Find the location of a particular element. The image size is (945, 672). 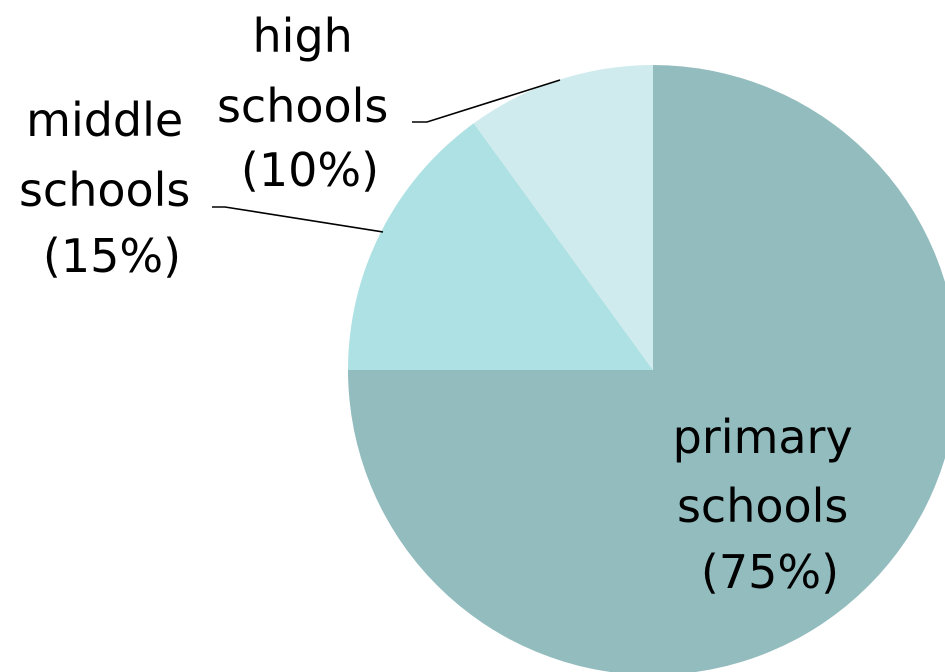

slice-label-high-schools: high schools (10%) is located at coordinates (310, 103).